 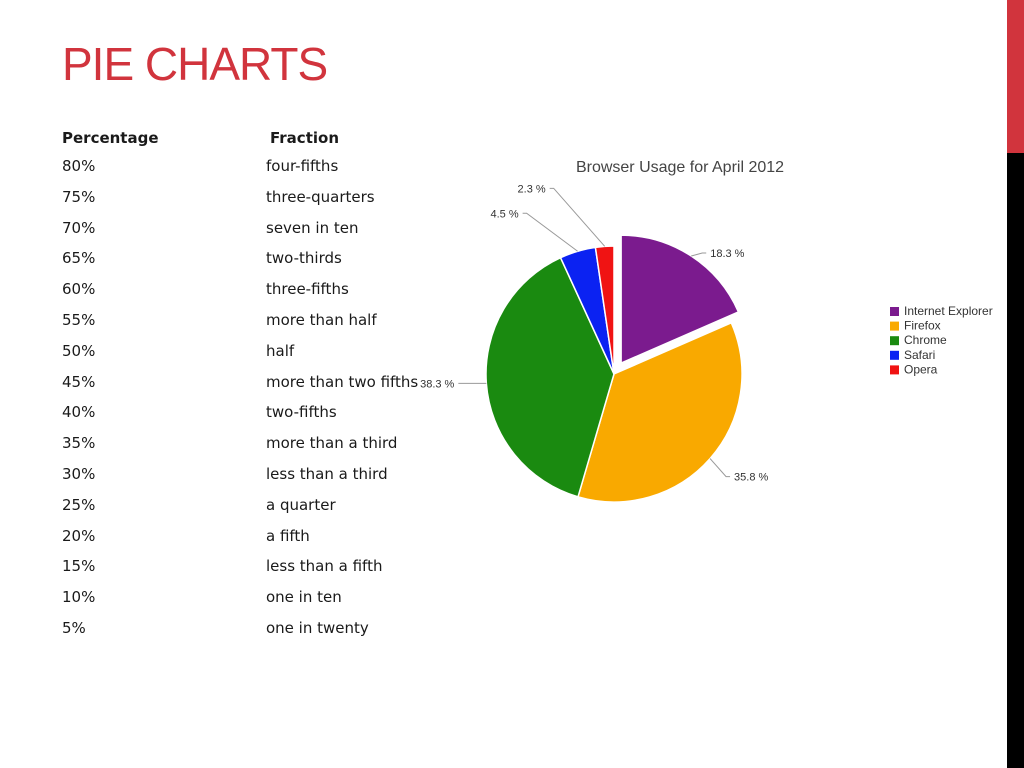 What do you see at coordinates (247, 539) in the screenshot?
I see `table-row: 20% a fifth` at bounding box center [247, 539].